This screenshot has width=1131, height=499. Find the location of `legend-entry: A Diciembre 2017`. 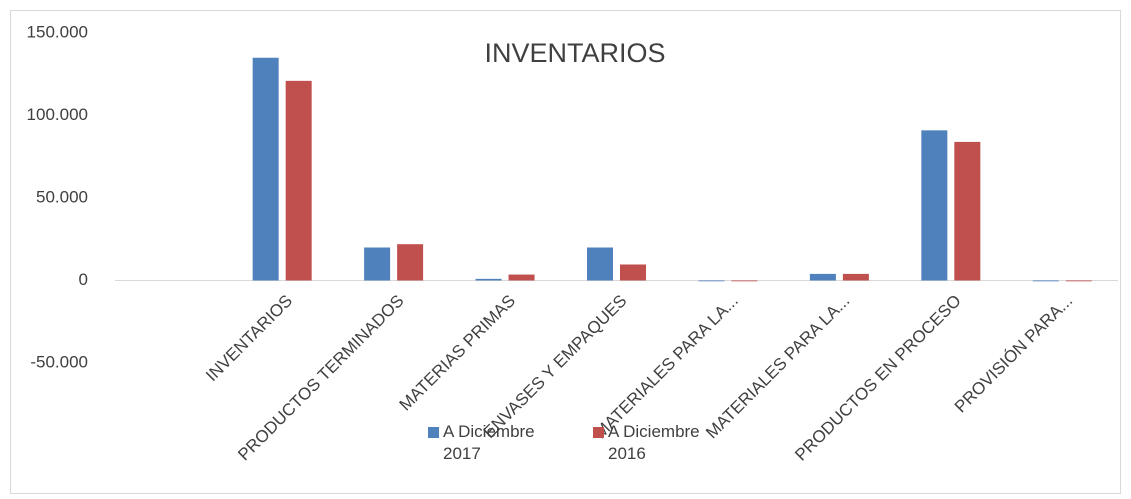

legend-entry: A Diciembre 2017 is located at coordinates (489, 442).